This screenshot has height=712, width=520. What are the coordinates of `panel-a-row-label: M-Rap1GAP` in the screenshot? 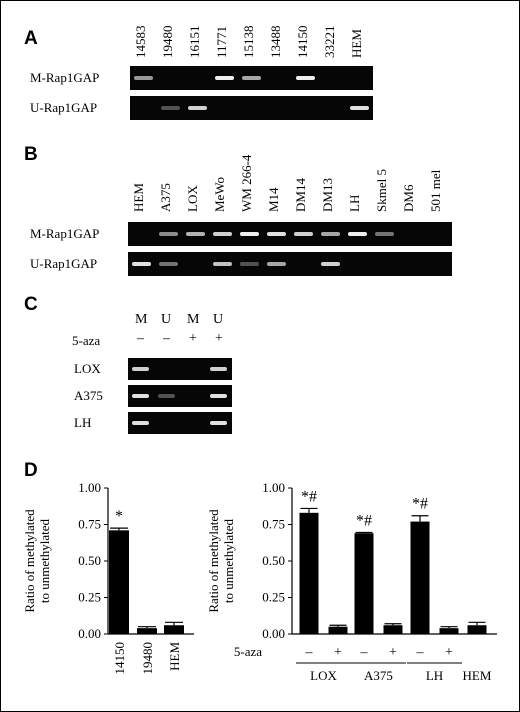 It's located at (65, 77).